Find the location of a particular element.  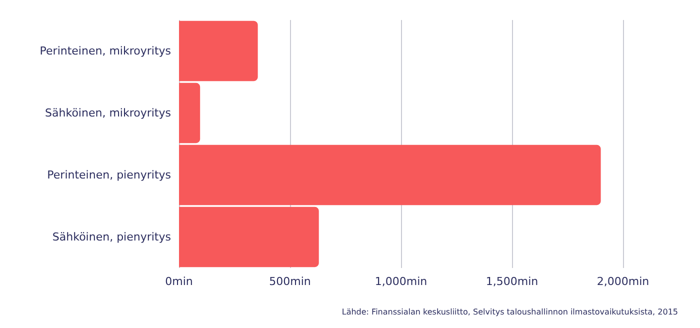

x-tick-label: 2,000min is located at coordinates (623, 281).